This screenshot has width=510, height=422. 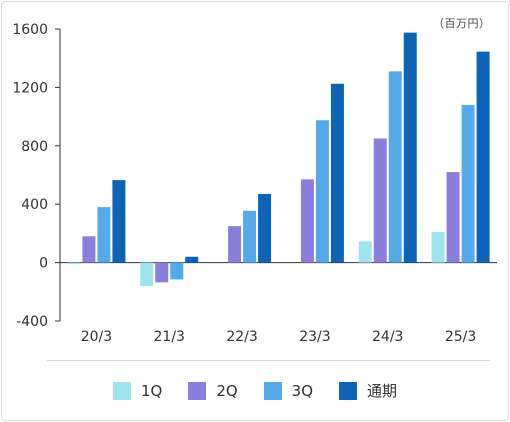 I want to click on bar-通期-22/3, so click(x=265, y=228).